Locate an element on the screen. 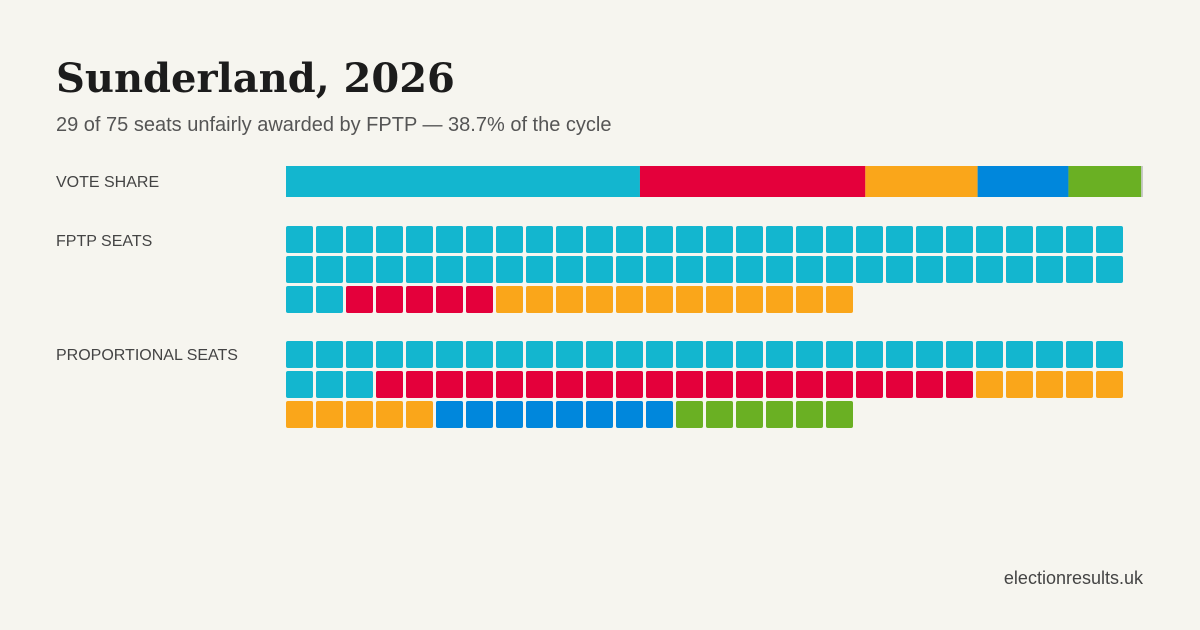  row-label: FPTP SEATS is located at coordinates (104, 241).